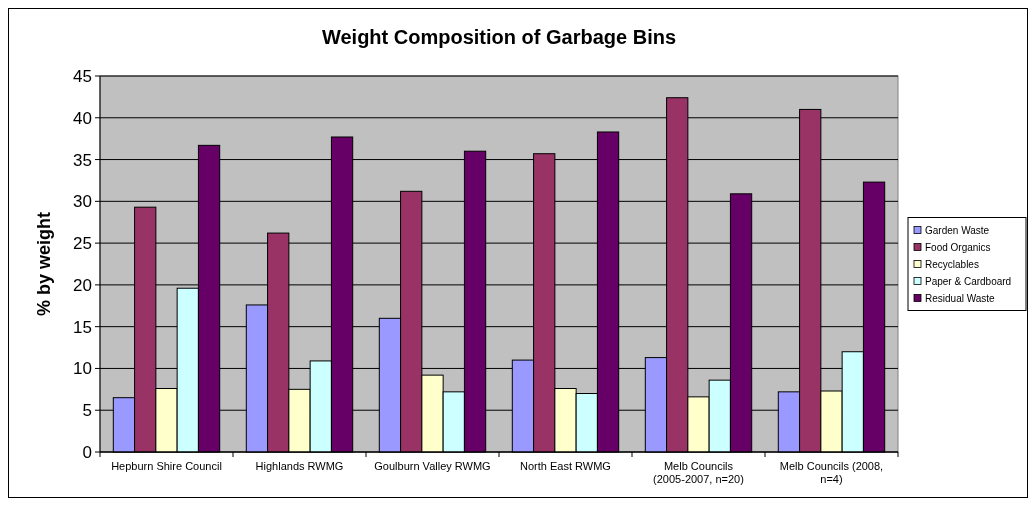 Image resolution: width=1036 pixels, height=506 pixels. What do you see at coordinates (952, 264) in the screenshot?
I see `legend-label: Recyclables` at bounding box center [952, 264].